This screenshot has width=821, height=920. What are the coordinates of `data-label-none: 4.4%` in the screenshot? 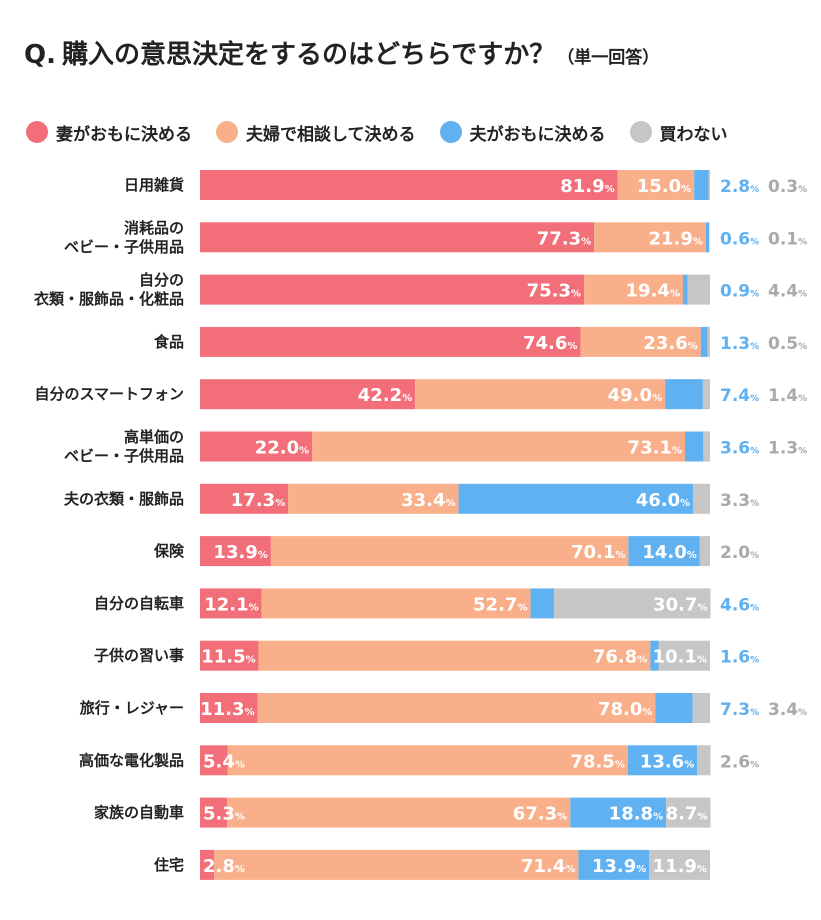 It's located at (787, 292).